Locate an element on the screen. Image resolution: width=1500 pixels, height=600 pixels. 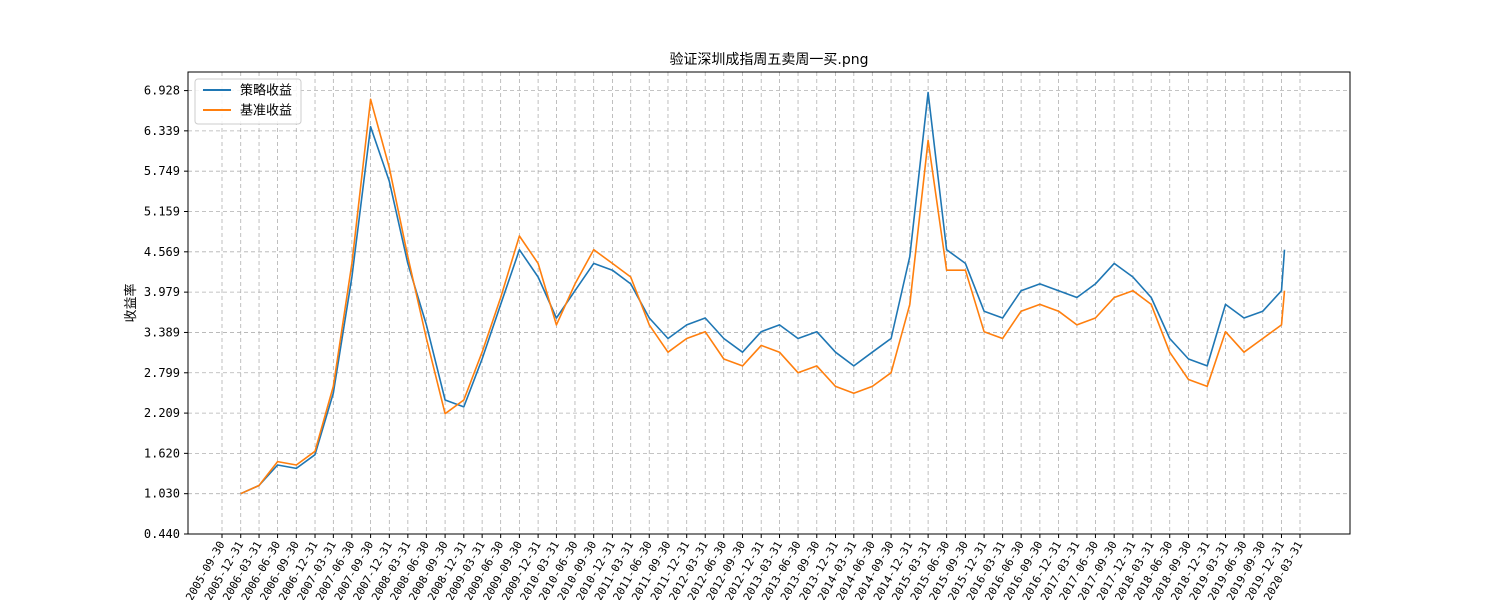
y-axis-label: 收益率 is located at coordinates (131, 302).